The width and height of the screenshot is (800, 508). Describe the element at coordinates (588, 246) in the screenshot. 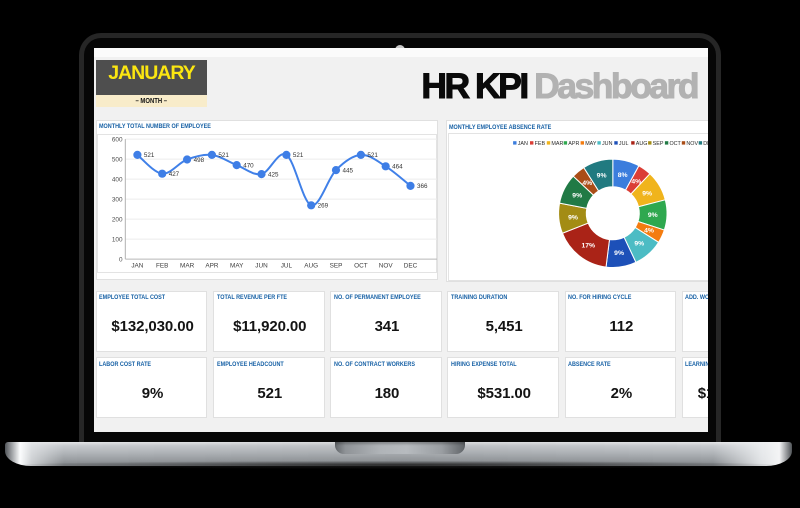

I see `svg-text: 17%` at that location.